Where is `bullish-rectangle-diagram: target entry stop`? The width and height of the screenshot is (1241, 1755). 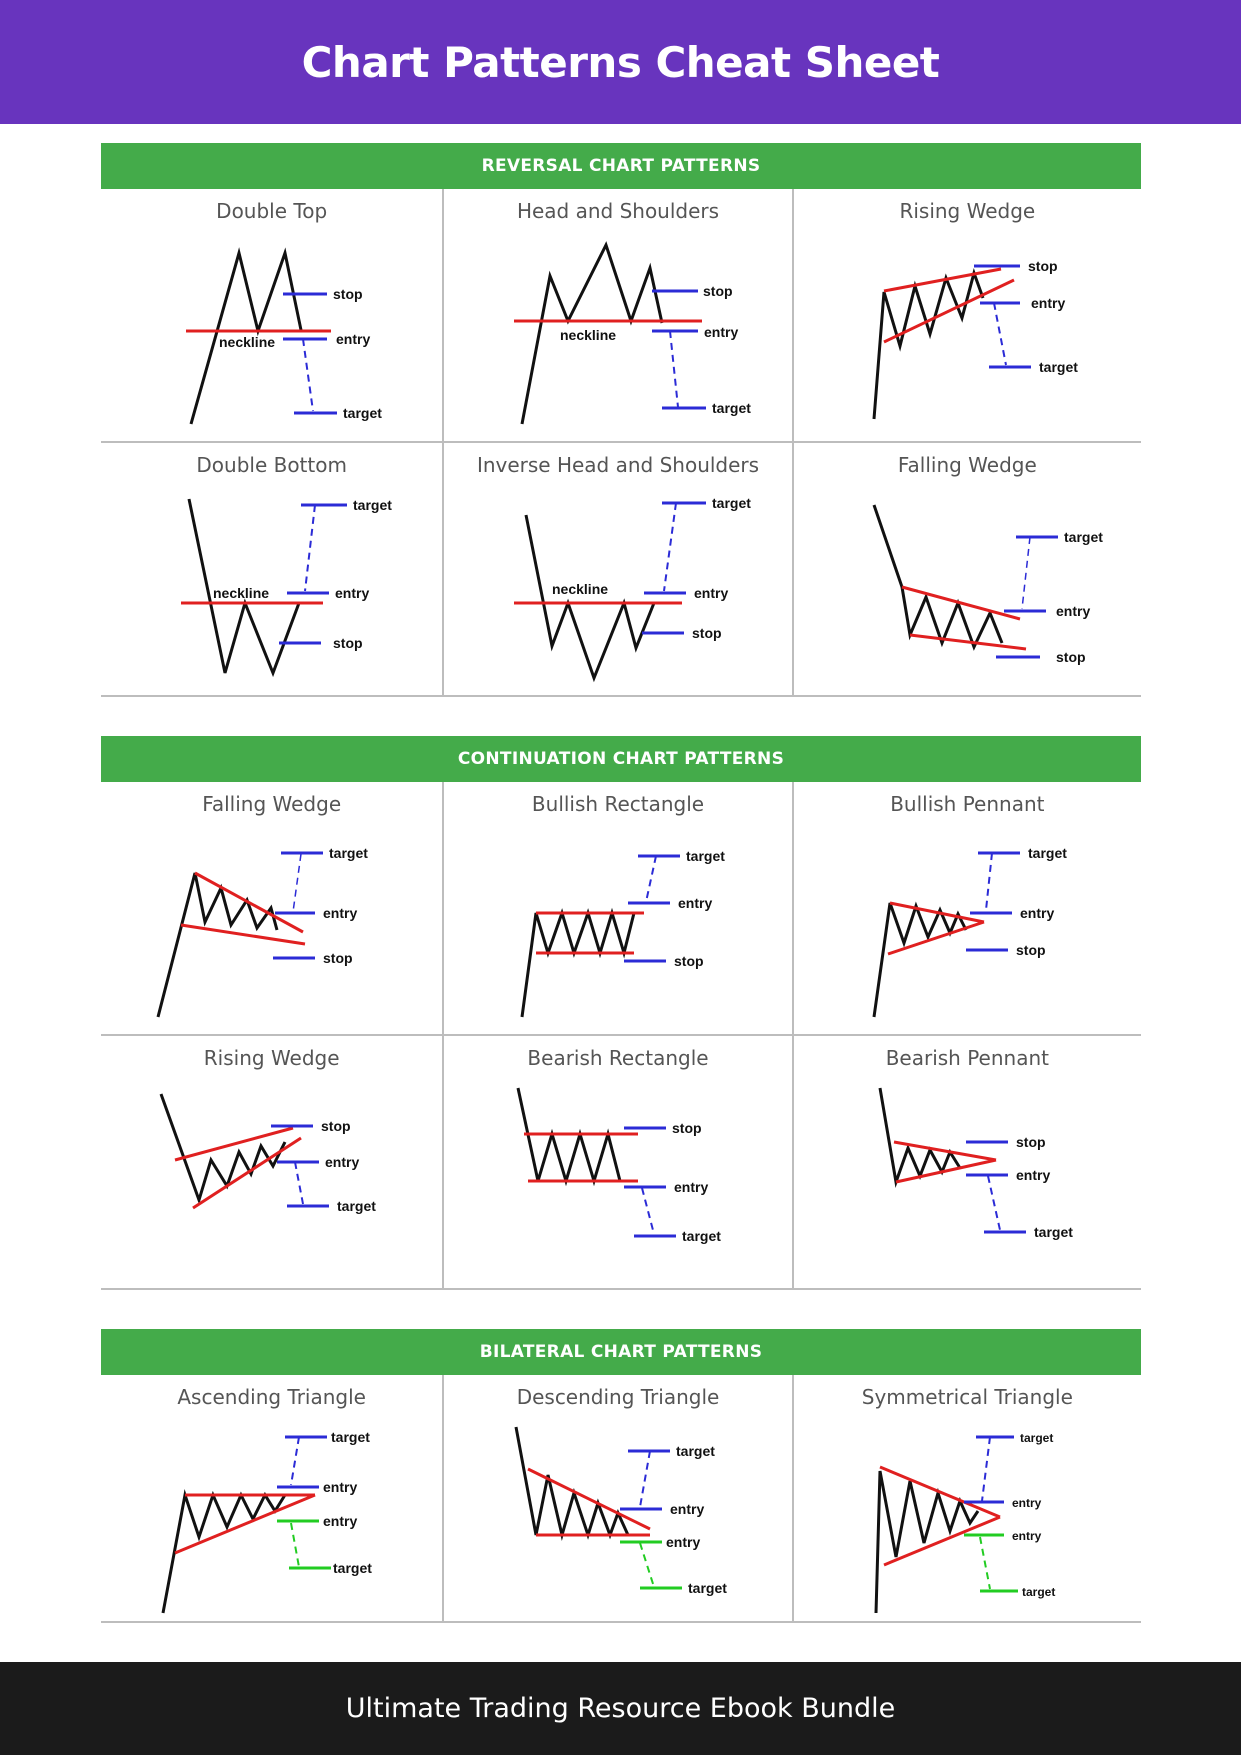 bullish-rectangle-diagram: target entry stop is located at coordinates (623, 933).